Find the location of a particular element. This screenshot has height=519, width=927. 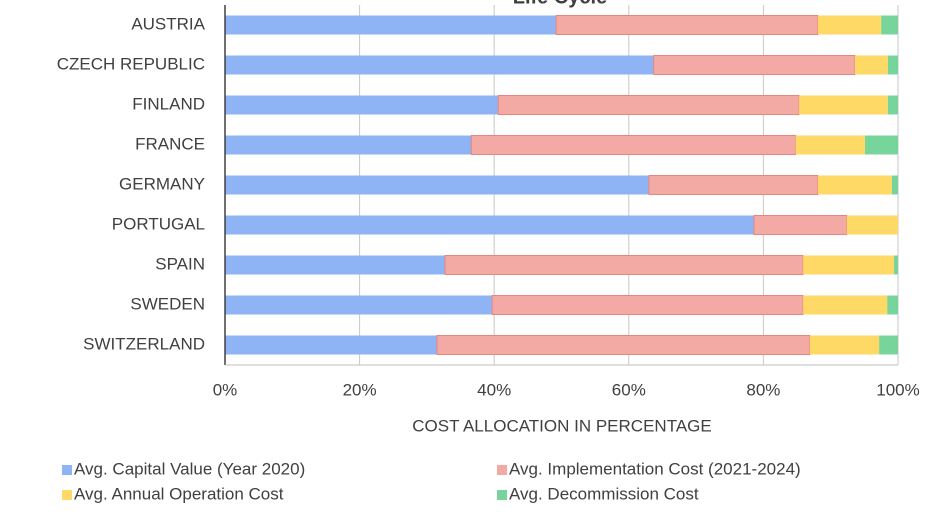

legend-label: Avg. Implementation Cost (2021-2024) is located at coordinates (655, 468).